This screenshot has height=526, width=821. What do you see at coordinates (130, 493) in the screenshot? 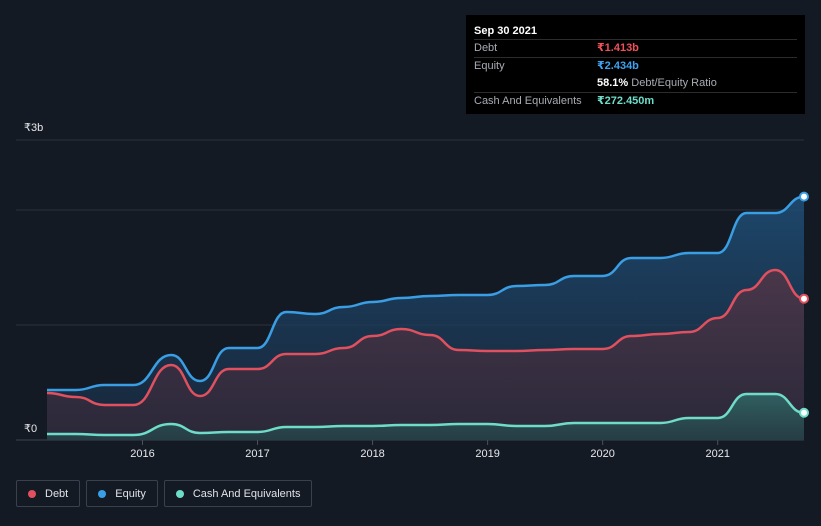
I see `legend-label-equity: Equity` at bounding box center [130, 493].